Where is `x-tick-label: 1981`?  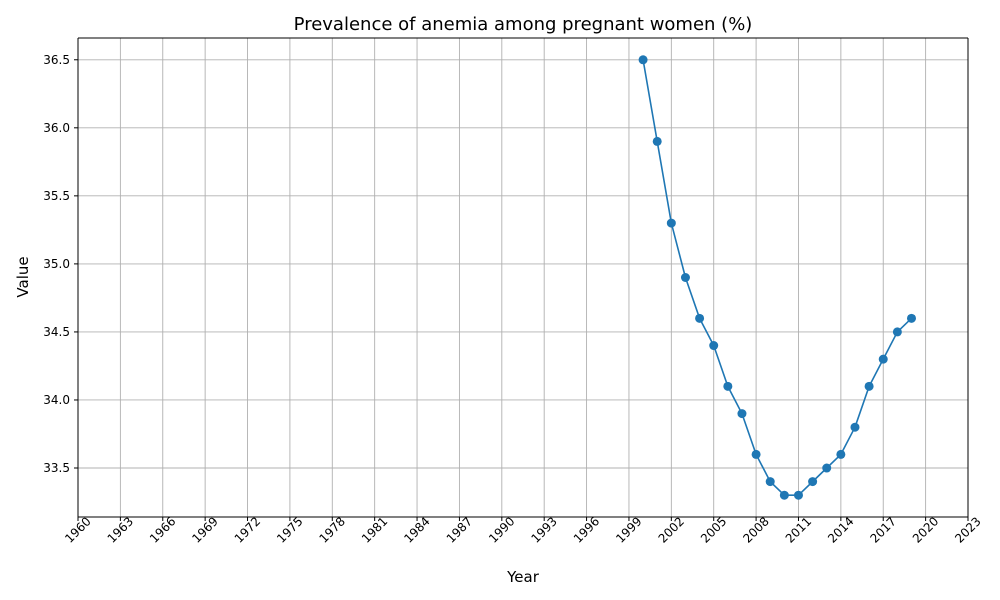
x-tick-label: 1981 is located at coordinates (374, 529).